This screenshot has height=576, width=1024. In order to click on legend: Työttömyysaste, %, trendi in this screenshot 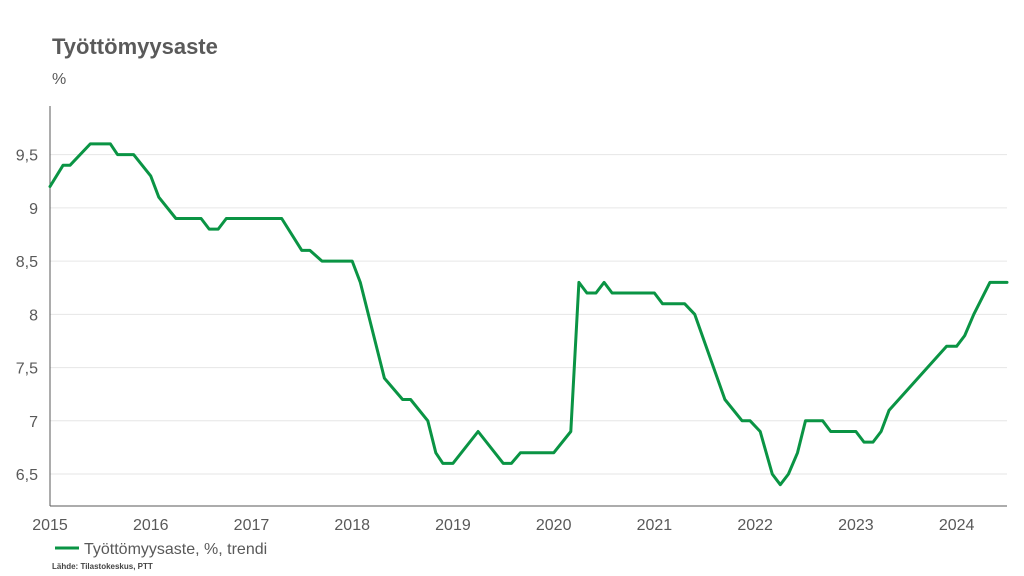, I will do `click(161, 549)`.